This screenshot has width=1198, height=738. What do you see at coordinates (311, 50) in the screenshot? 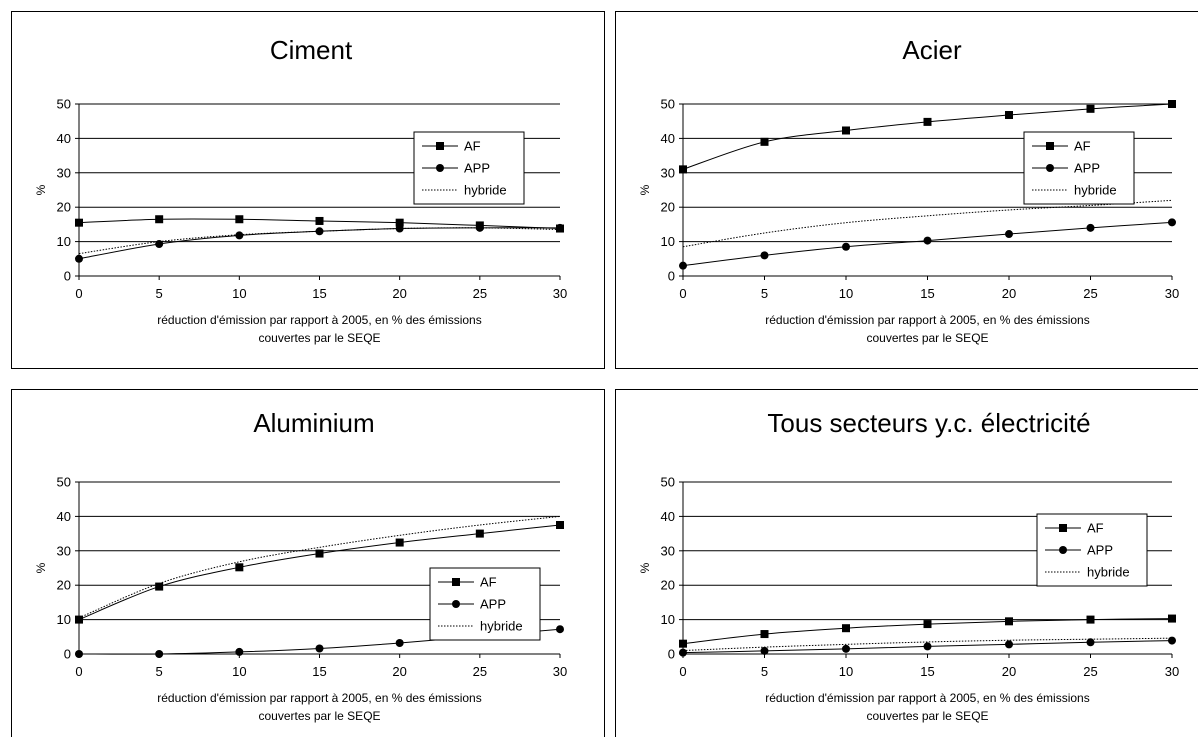
I see `chart-title: Ciment` at bounding box center [311, 50].